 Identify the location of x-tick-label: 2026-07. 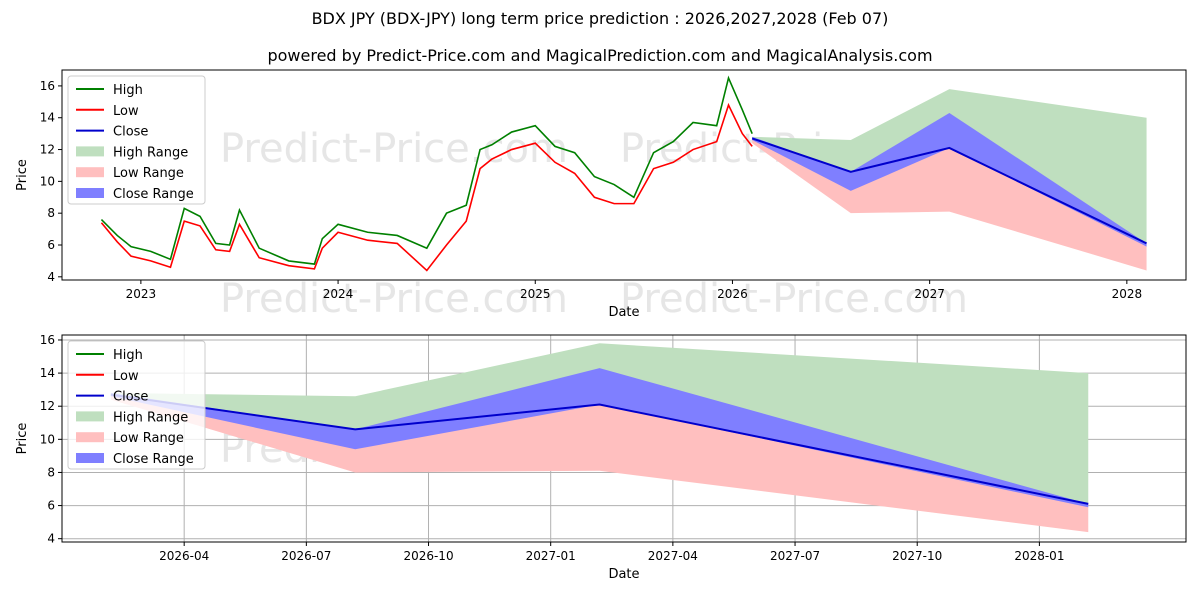
(306, 556).